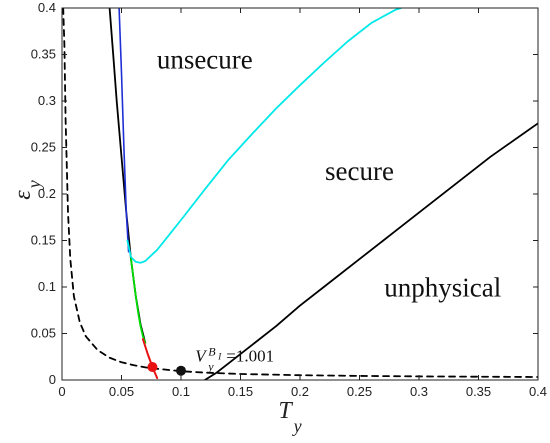  I want to click on y-axis-label: εy, so click(27, 189).